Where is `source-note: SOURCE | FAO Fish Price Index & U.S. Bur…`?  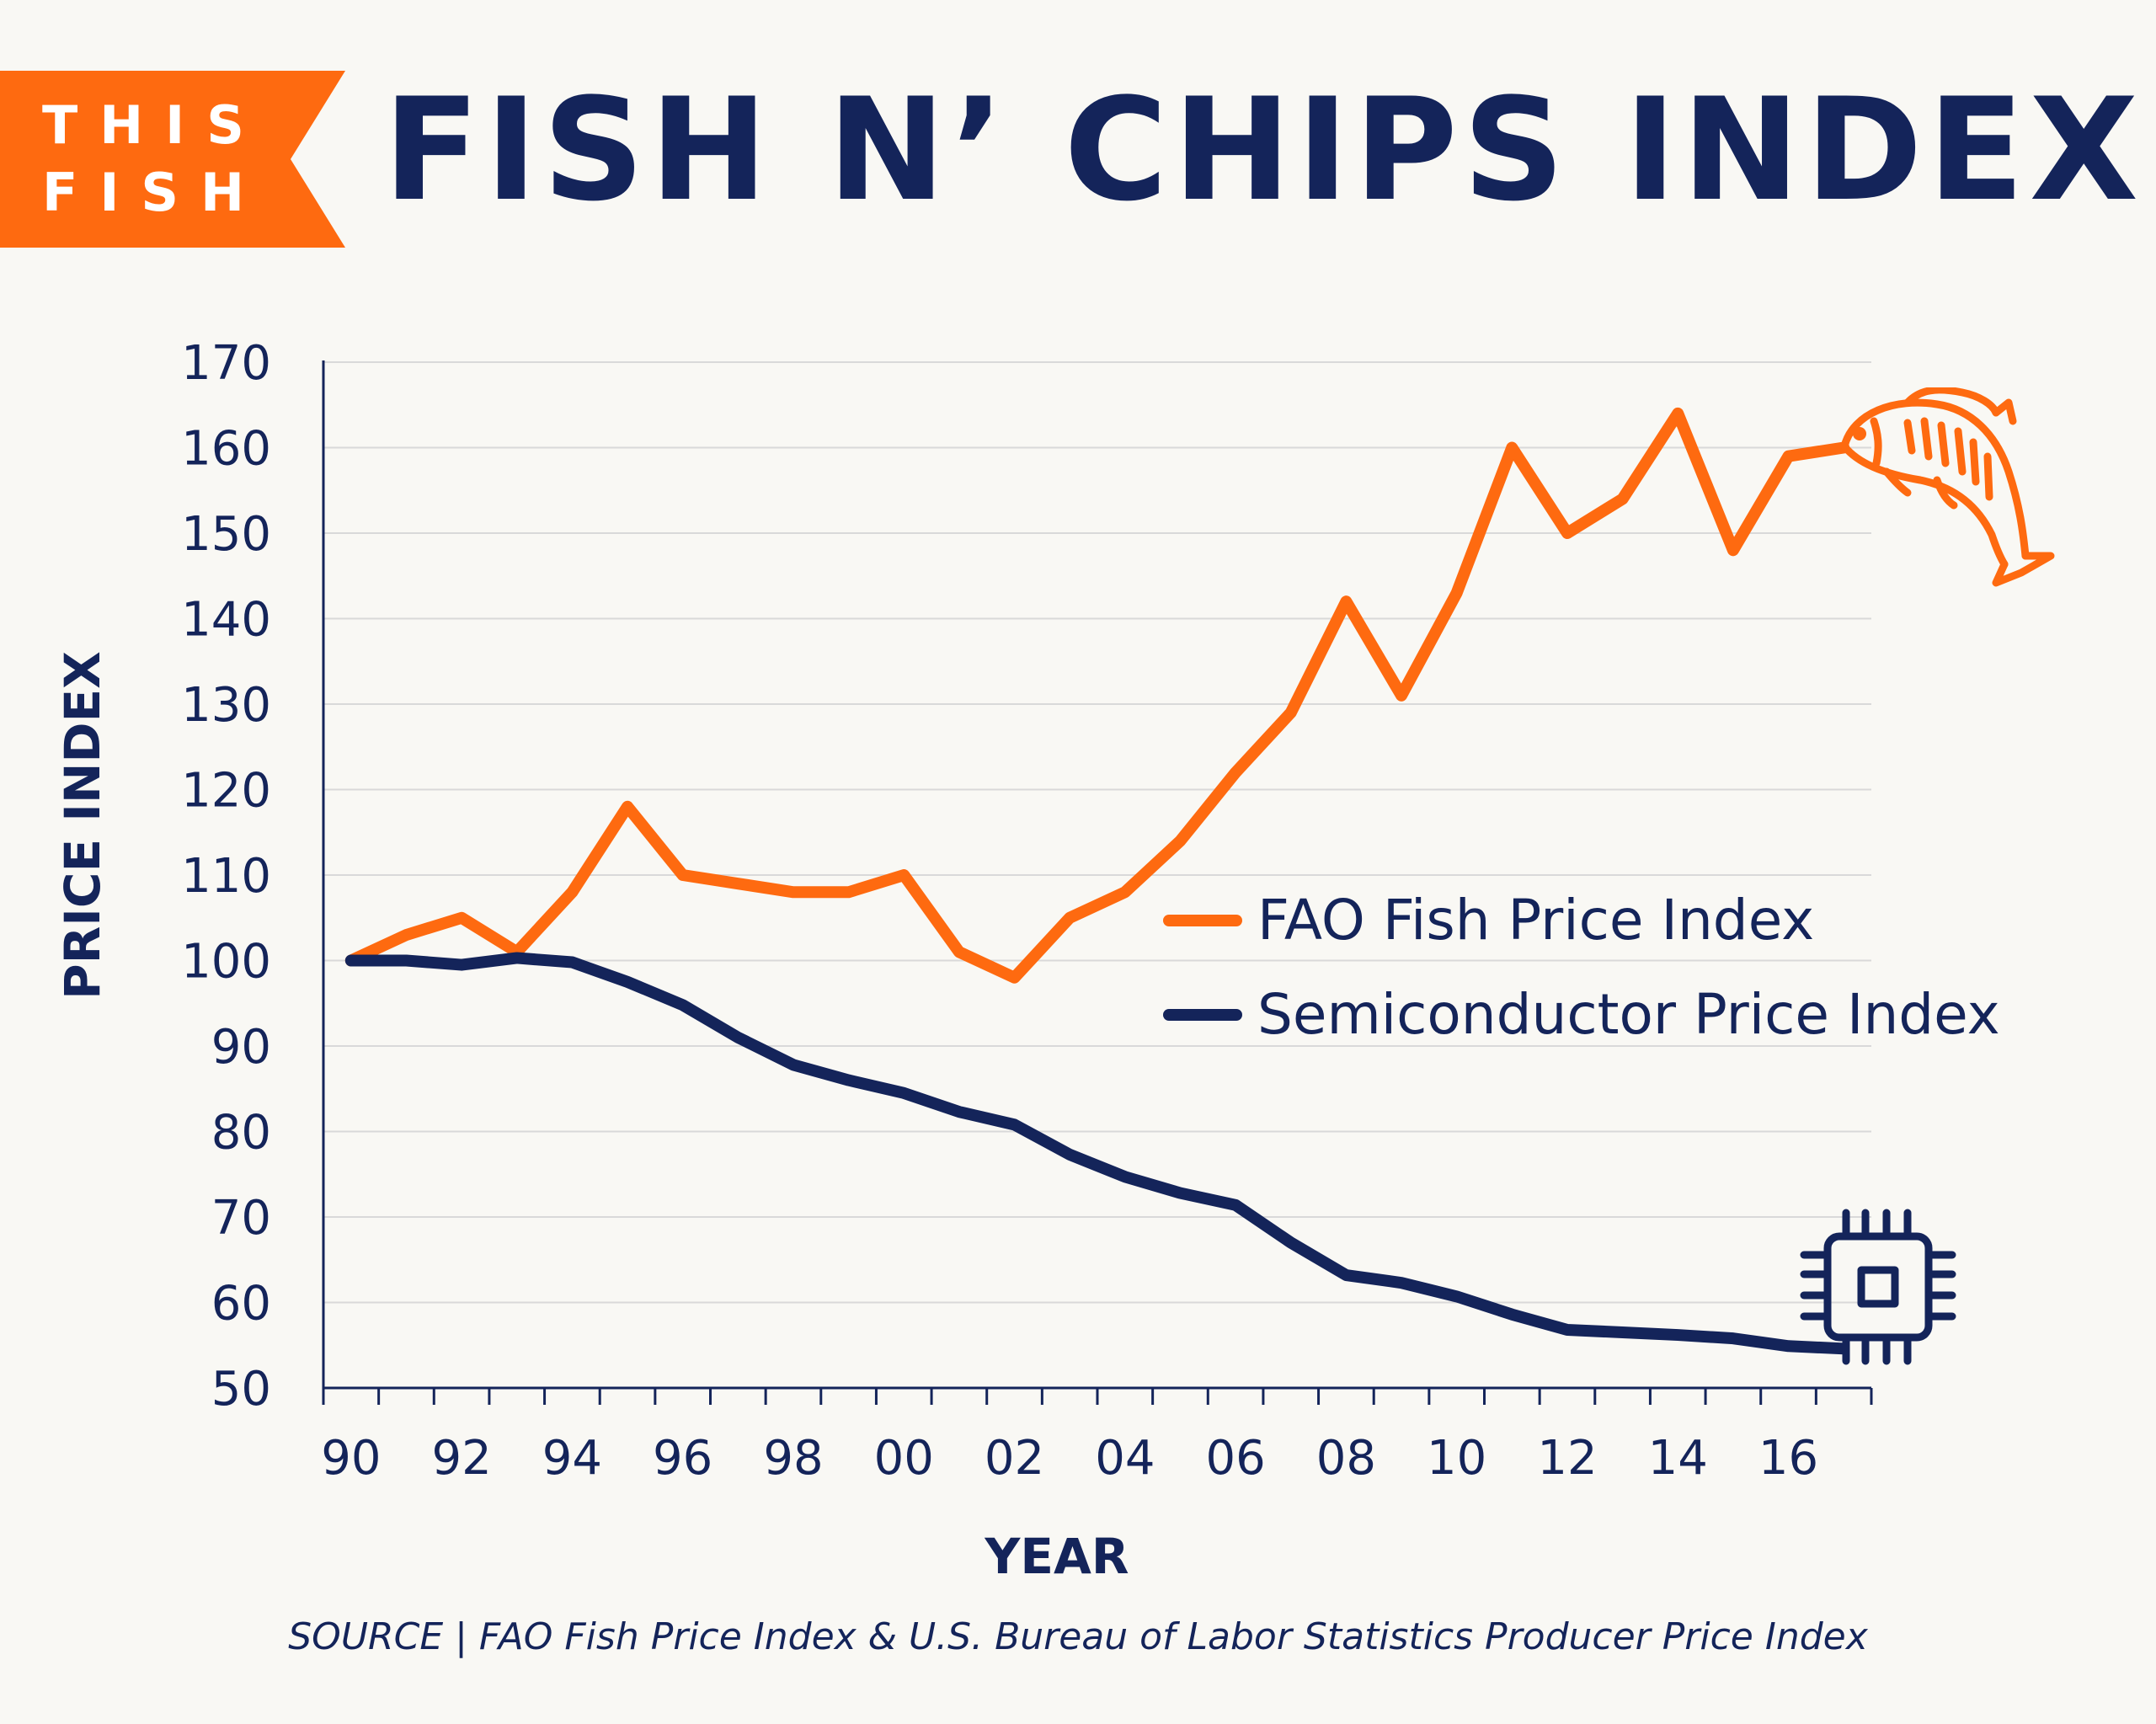
source-note: SOURCE | FAO Fish Price Index & U.S. Bur… is located at coordinates (1078, 1636).